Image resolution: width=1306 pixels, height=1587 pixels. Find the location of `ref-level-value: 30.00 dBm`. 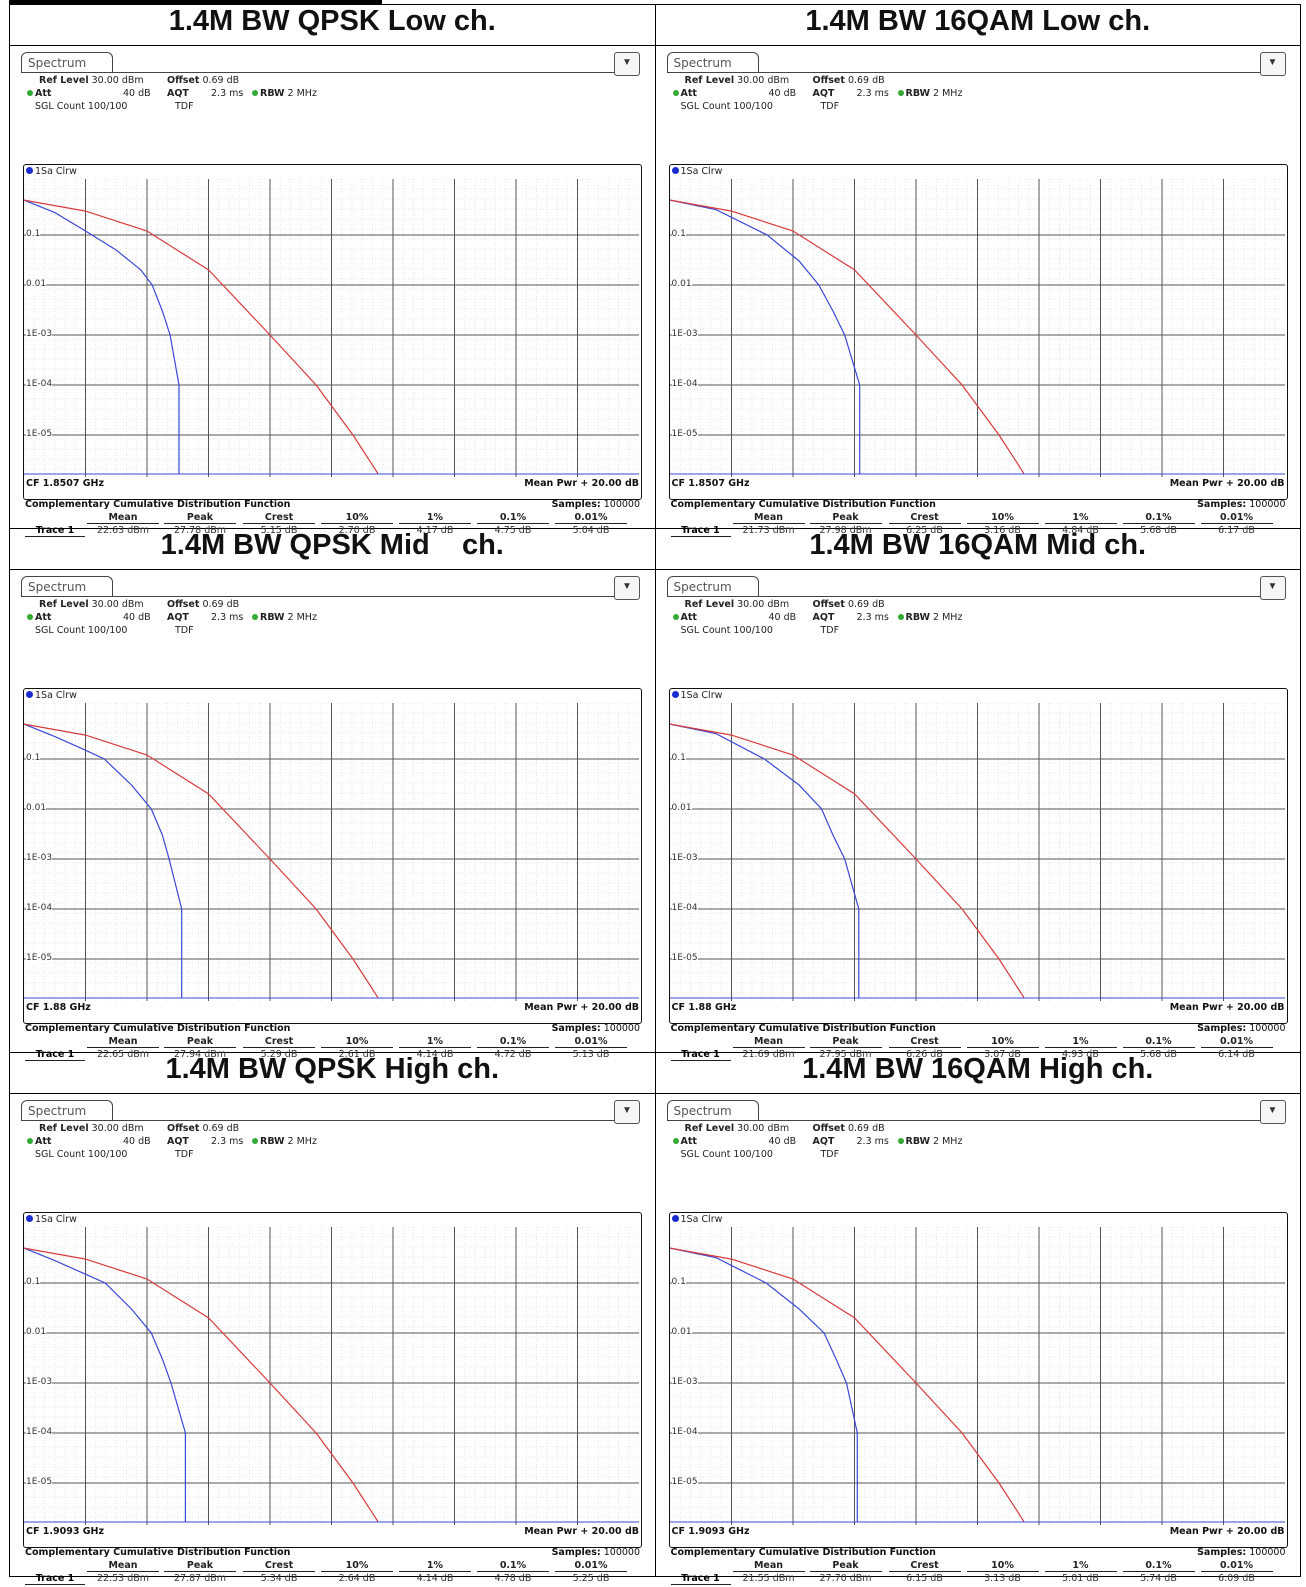

ref-level-value: 30.00 dBm is located at coordinates (117, 80).